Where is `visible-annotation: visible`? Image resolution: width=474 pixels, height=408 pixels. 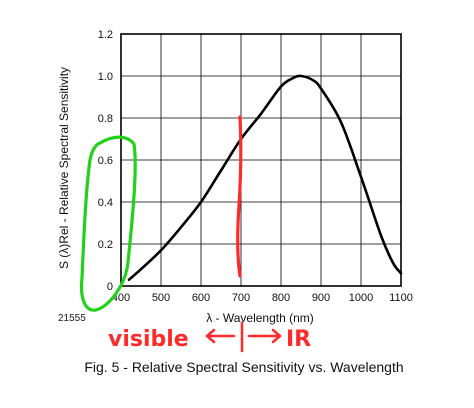 visible-annotation: visible is located at coordinates (148, 339).